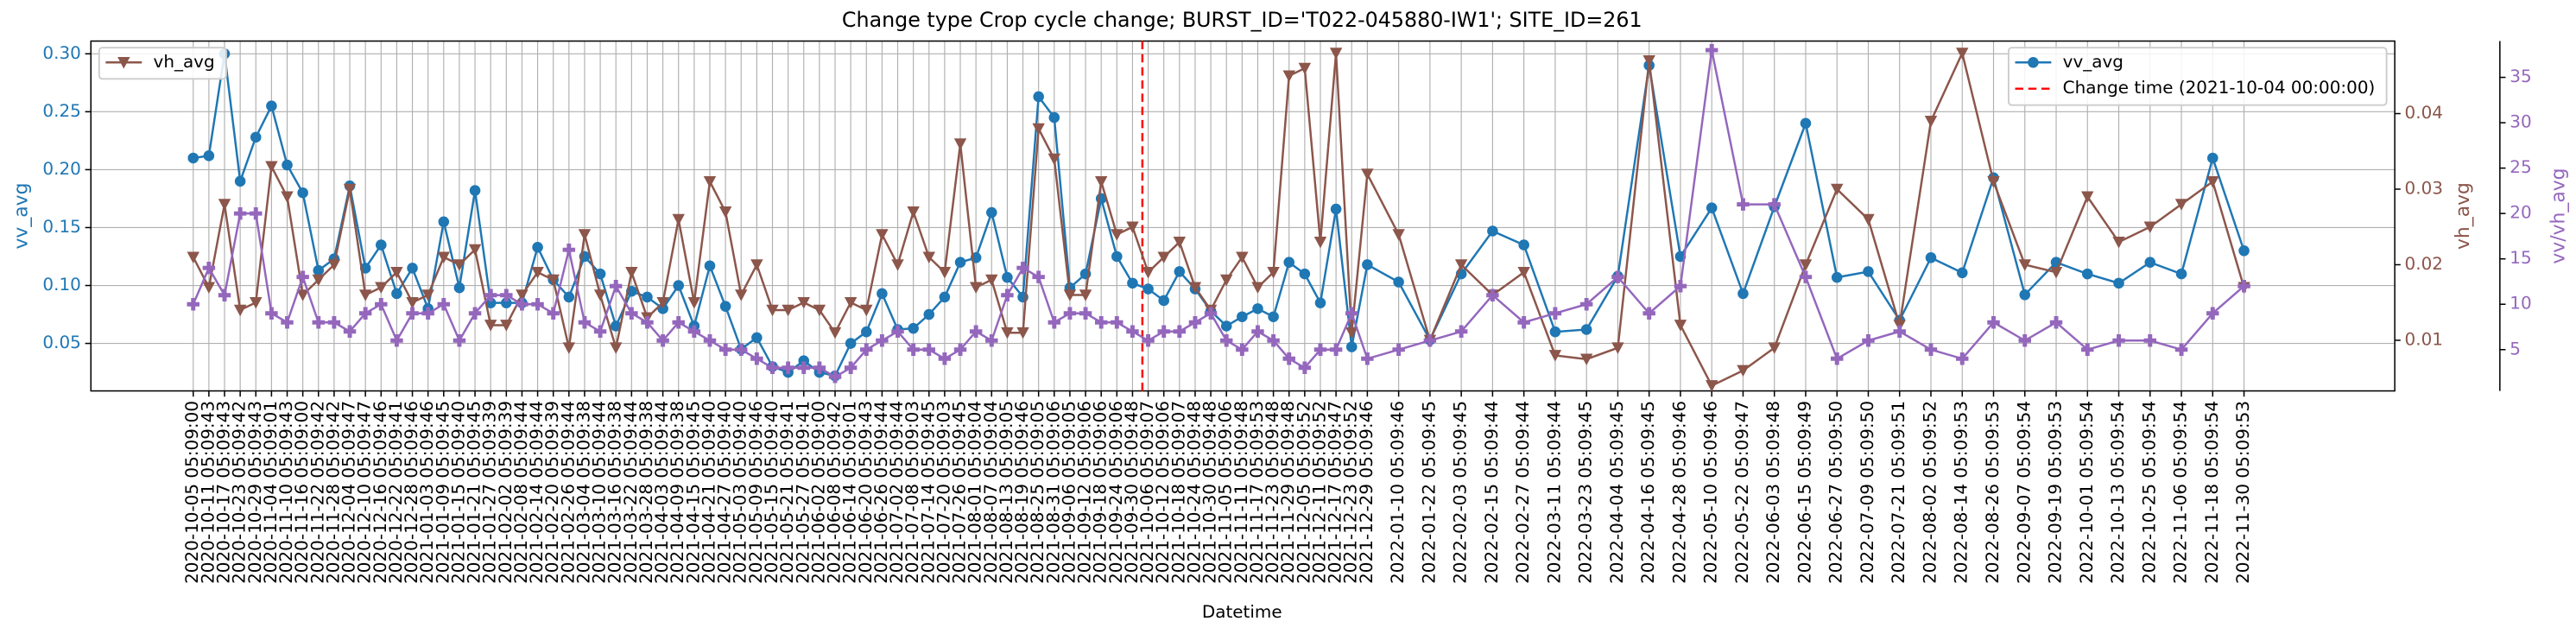 This screenshot has width=2576, height=634. I want to click on y-tick-label: 30, so click(2520, 121).